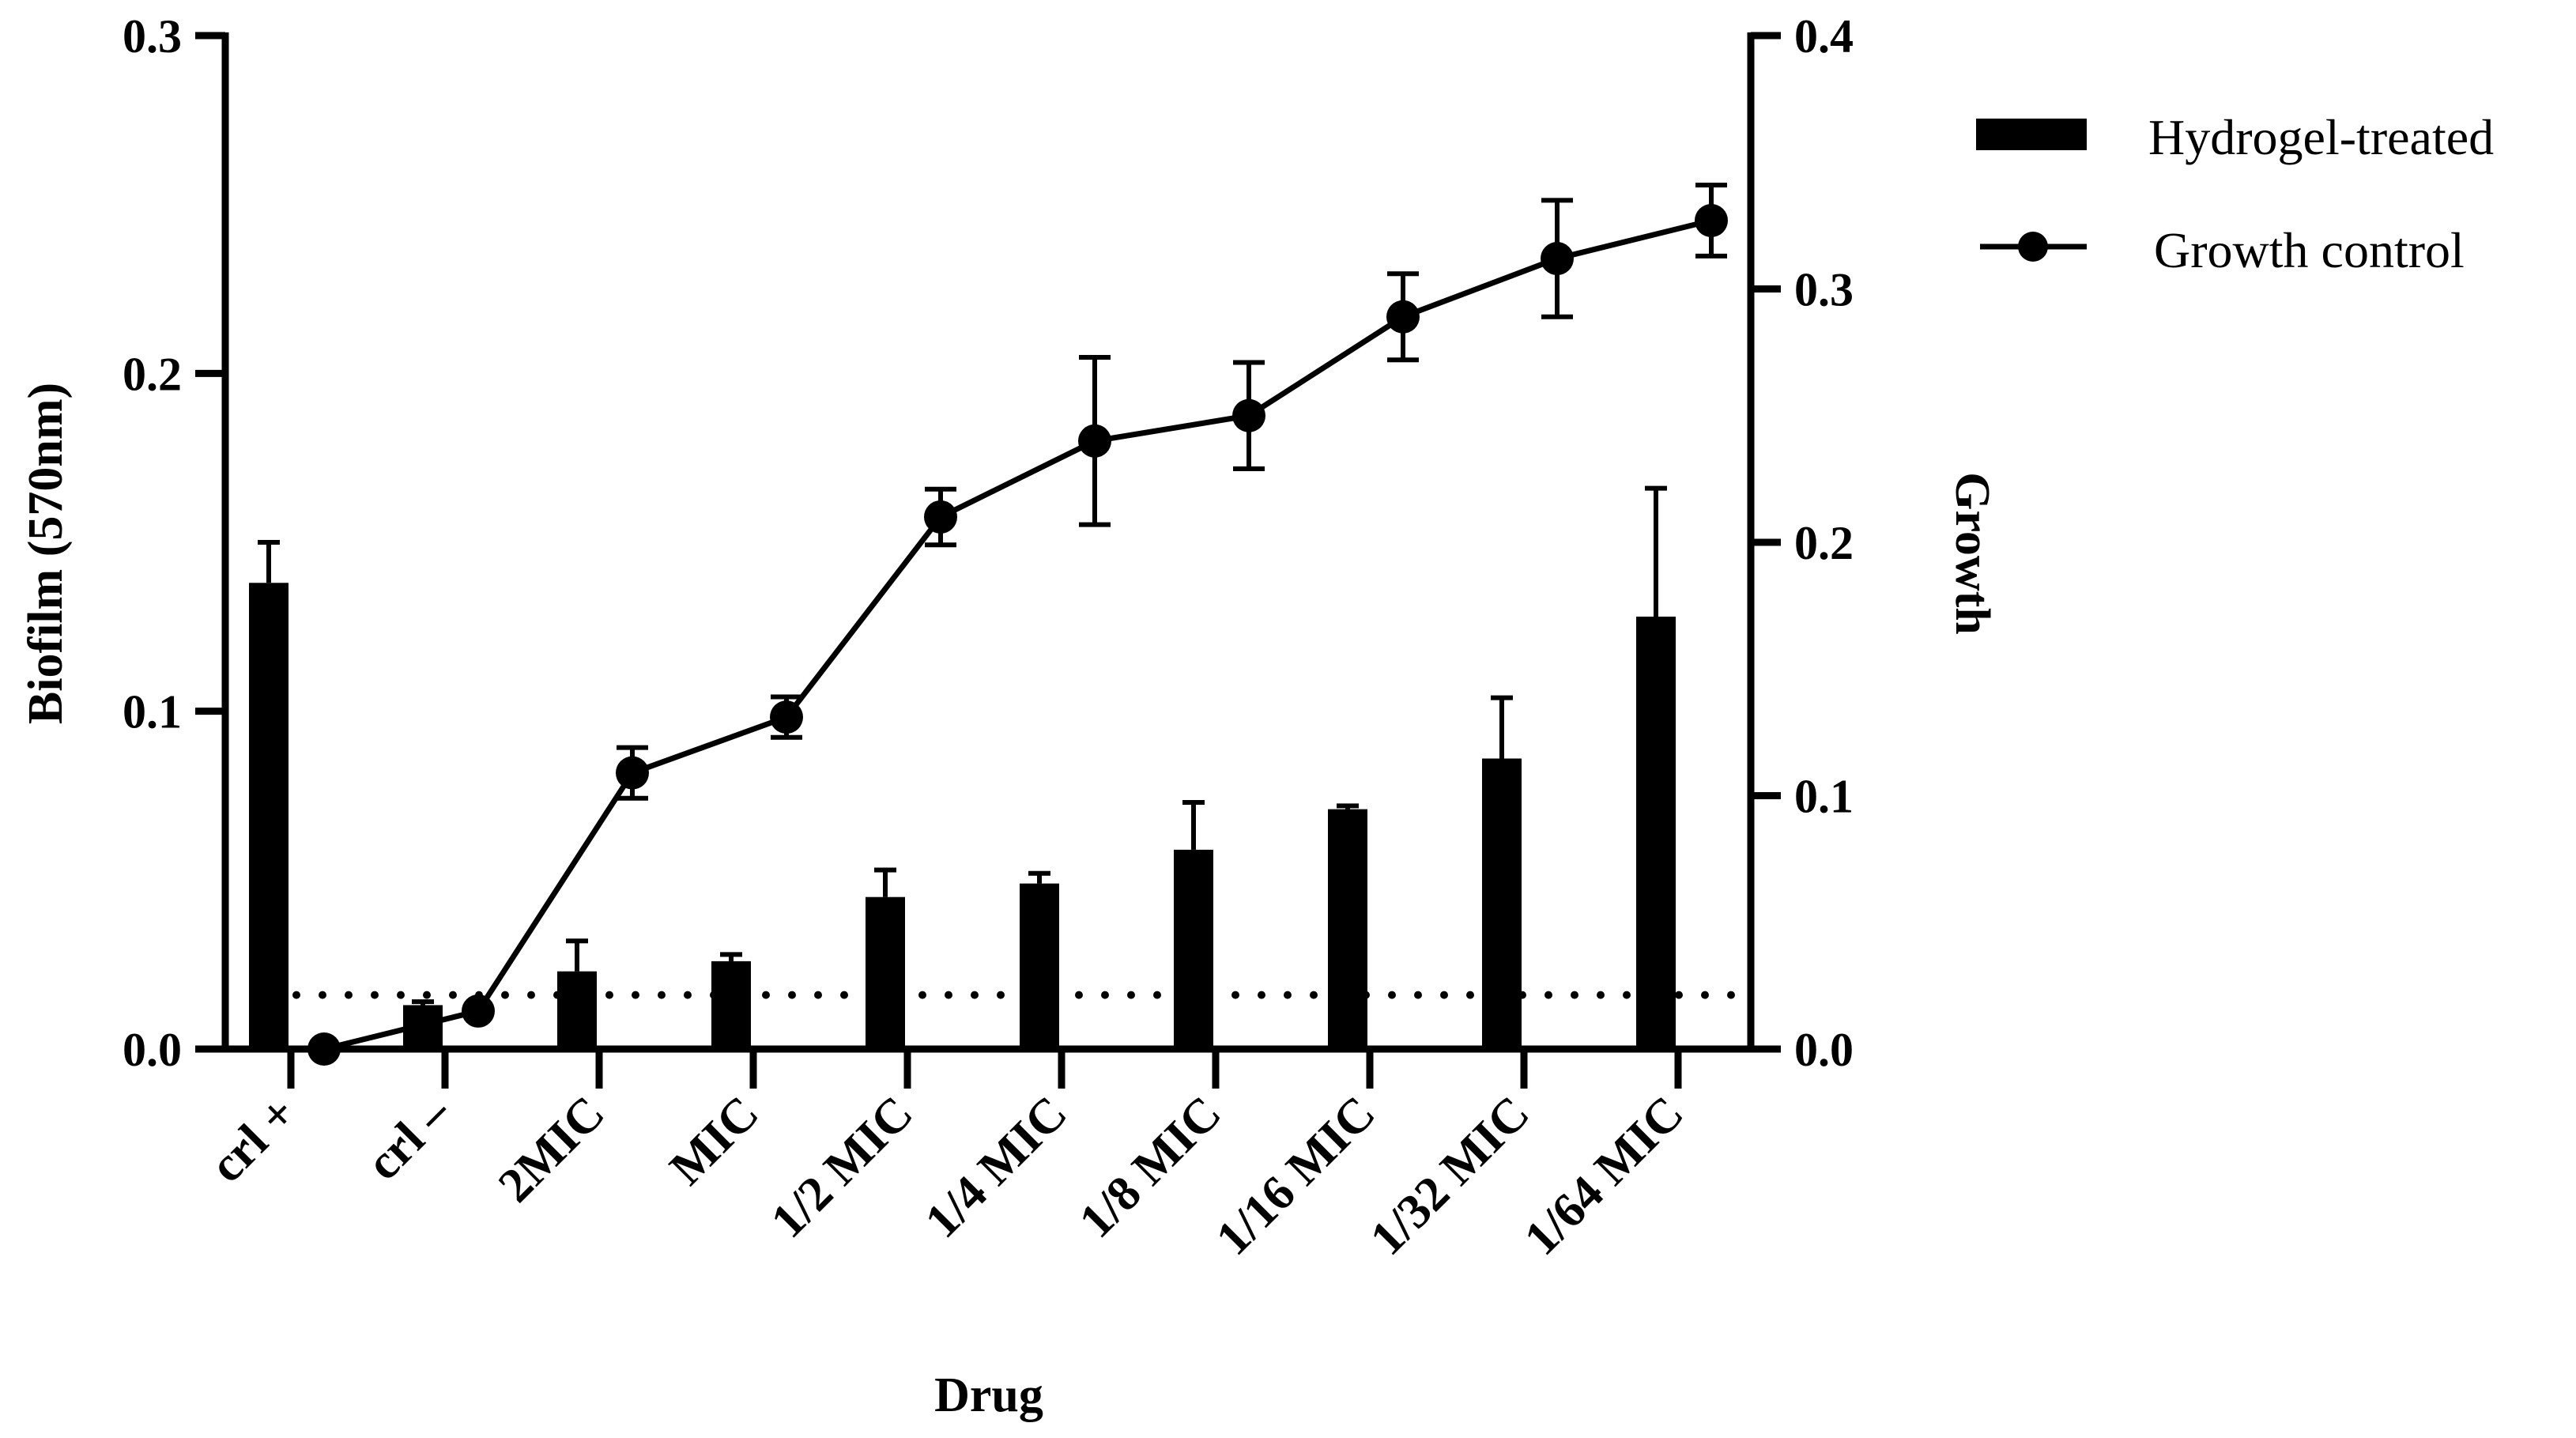  Describe the element at coordinates (989, 1395) in the screenshot. I see `x-axis-title: Drug` at that location.